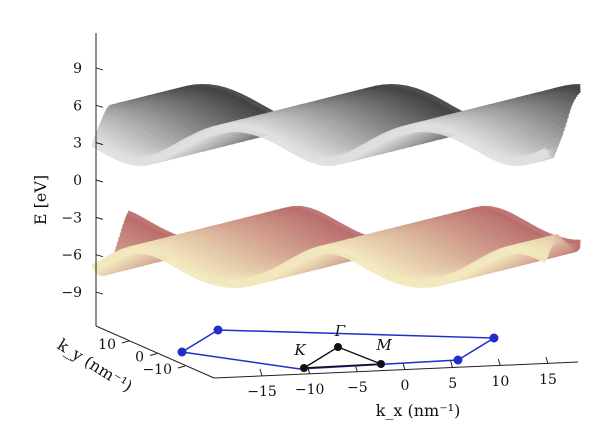 The image size is (600, 442). What do you see at coordinates (418, 410) in the screenshot?
I see `x-axis-title: k_x (nm⁻¹)` at bounding box center [418, 410].